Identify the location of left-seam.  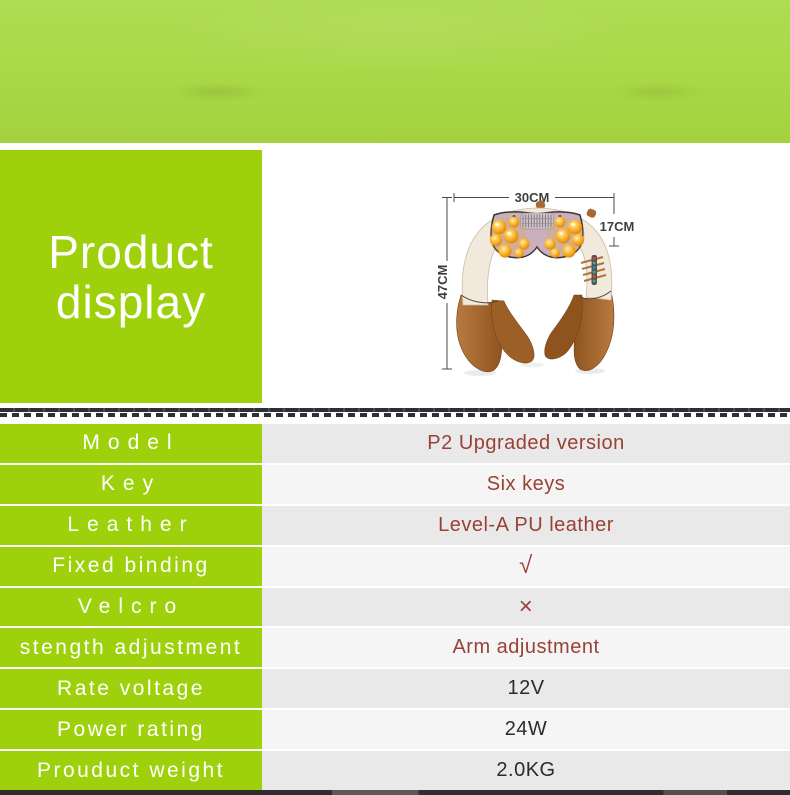
(479, 299).